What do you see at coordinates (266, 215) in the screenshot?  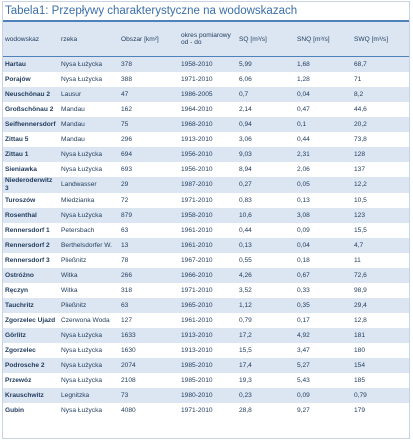 I see `table-cell: 10,6` at bounding box center [266, 215].